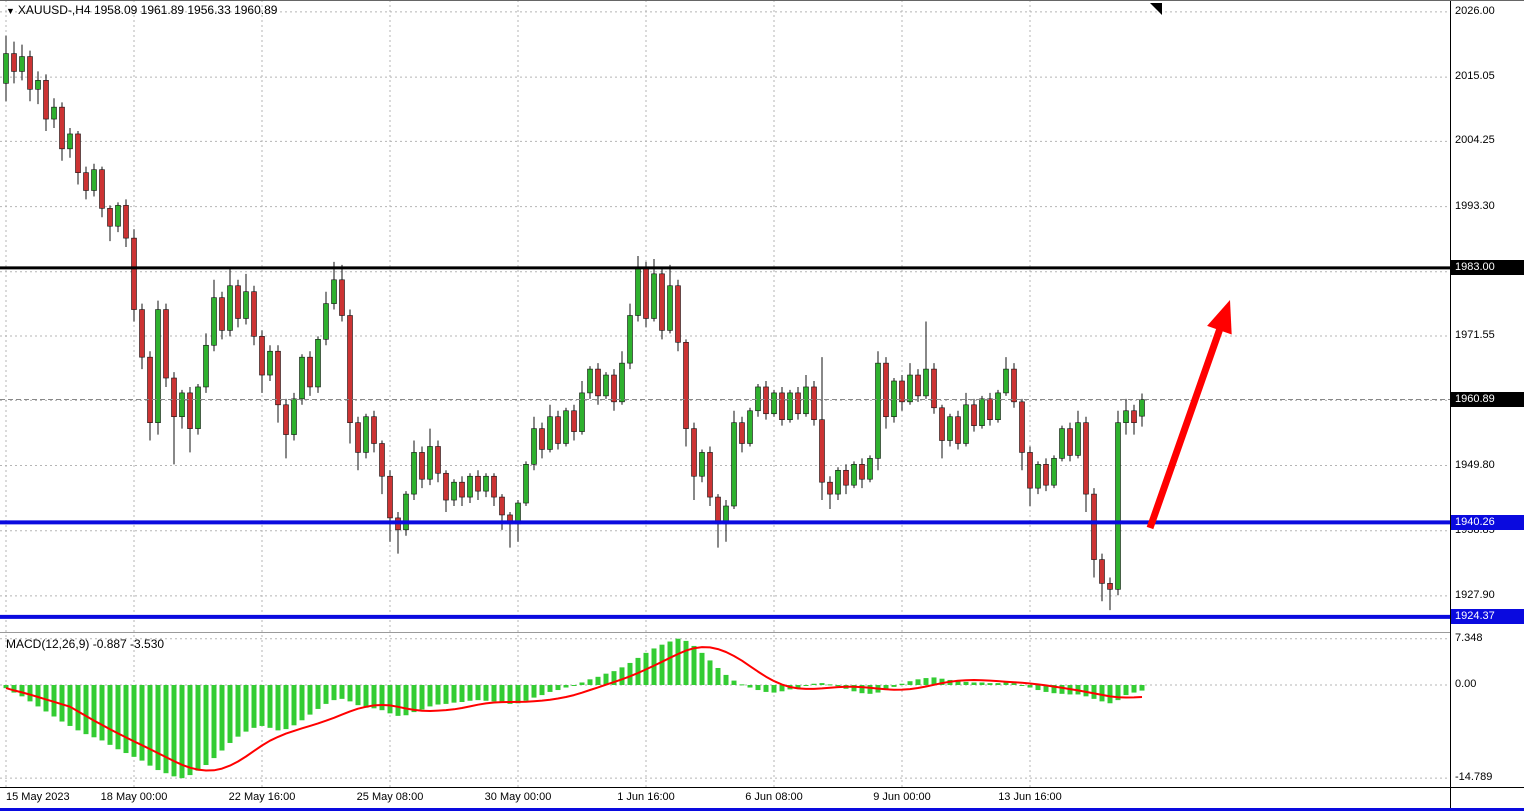  What do you see at coordinates (85, 644) in the screenshot?
I see `macd-indicator-label: MACD(12,26,9) -0.887 -3.530` at bounding box center [85, 644].